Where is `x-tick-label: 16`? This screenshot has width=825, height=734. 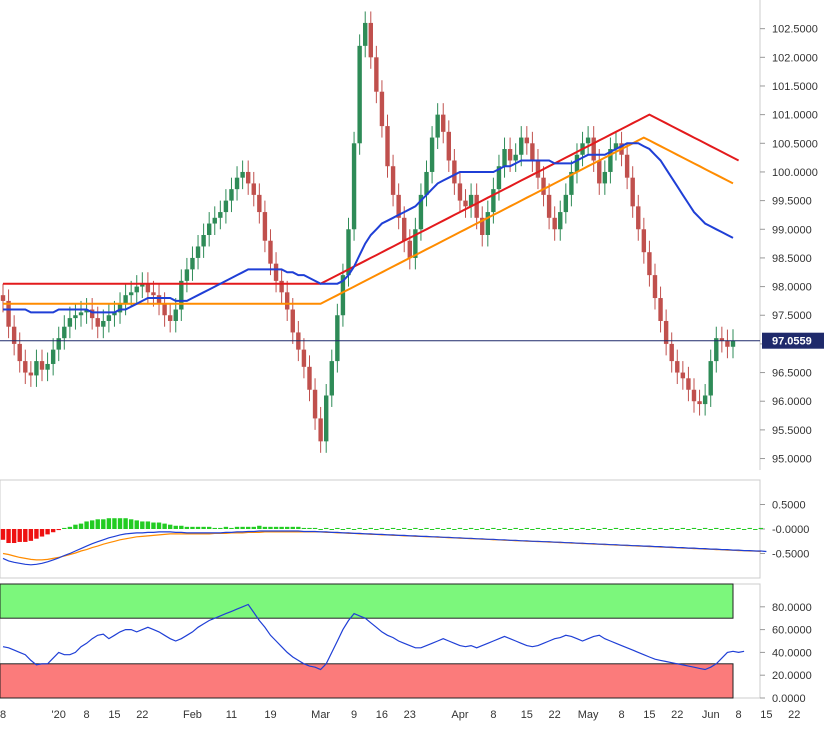 x-tick-label: 16 is located at coordinates (382, 715).